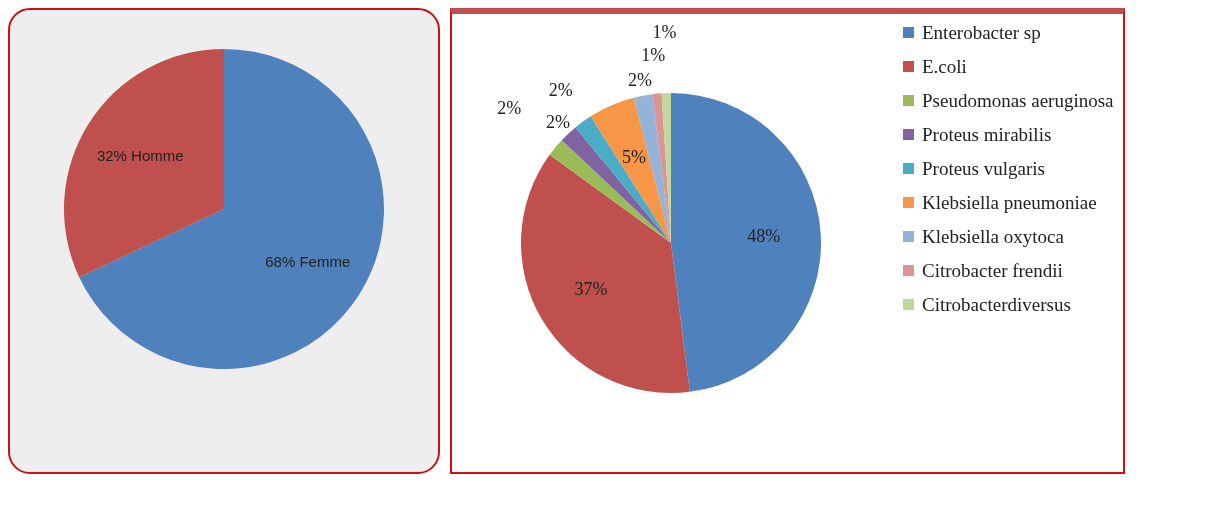  I want to click on data-label: 37%, so click(591, 289).